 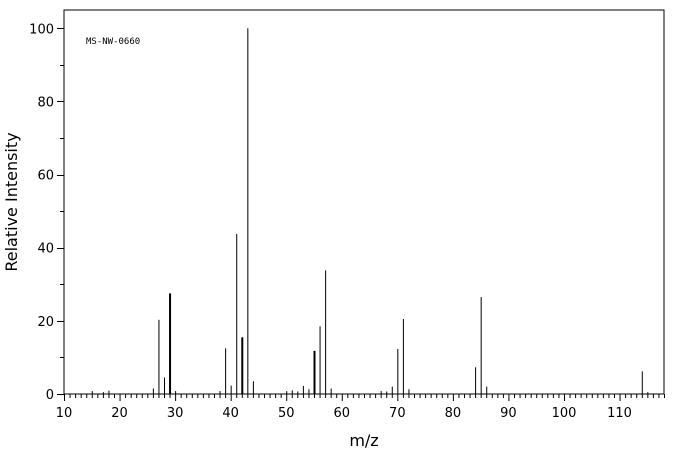 What do you see at coordinates (64, 413) in the screenshot?
I see `x-tick-label: 10` at bounding box center [64, 413].